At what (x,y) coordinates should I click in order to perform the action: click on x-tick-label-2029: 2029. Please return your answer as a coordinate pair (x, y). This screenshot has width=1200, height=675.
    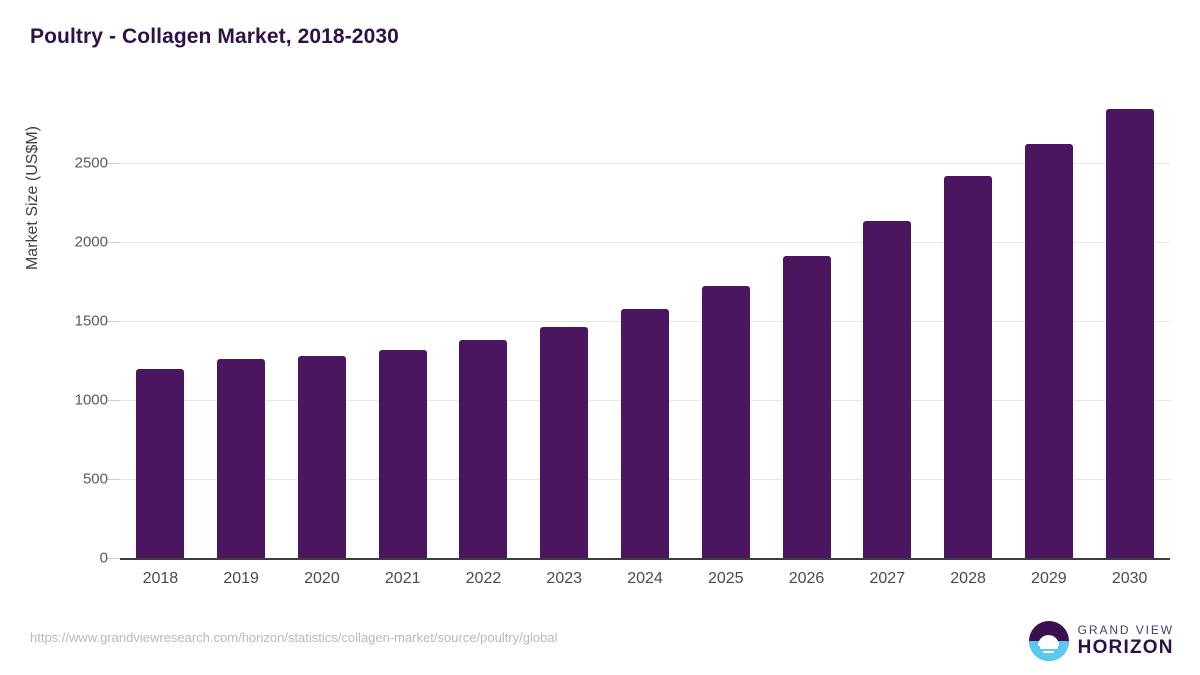
    Looking at the image, I should click on (1049, 578).